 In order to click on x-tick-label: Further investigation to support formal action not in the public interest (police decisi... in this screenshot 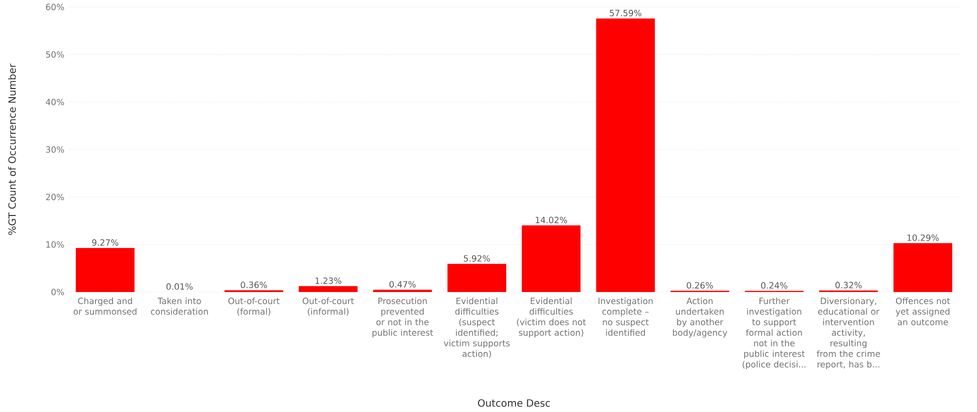, I will do `click(774, 334)`.